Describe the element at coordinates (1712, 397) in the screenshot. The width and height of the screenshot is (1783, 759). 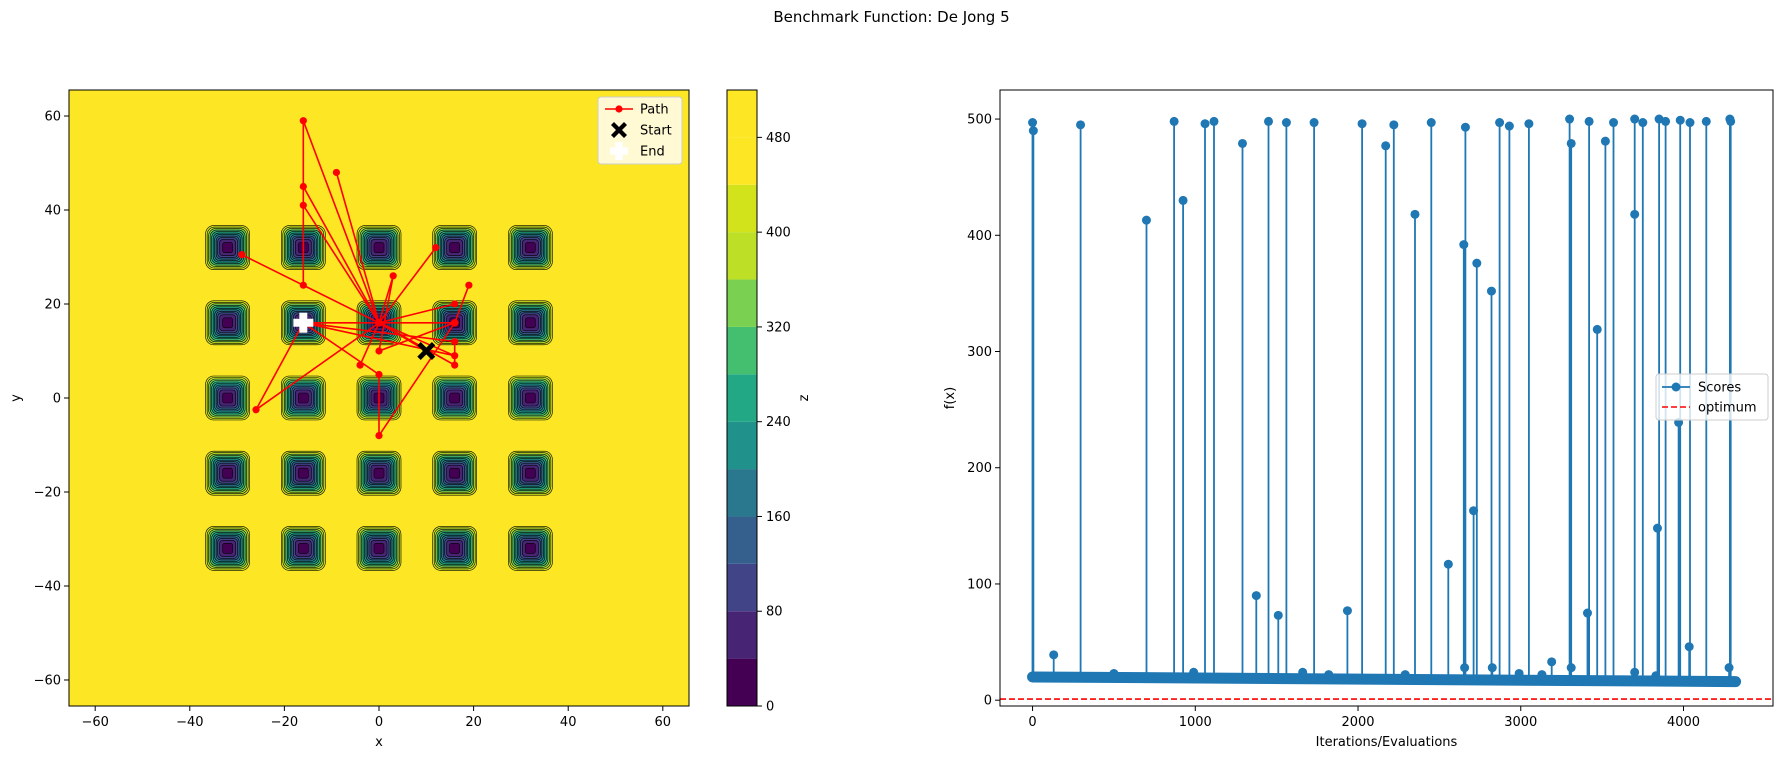
I see `legend-box` at that location.